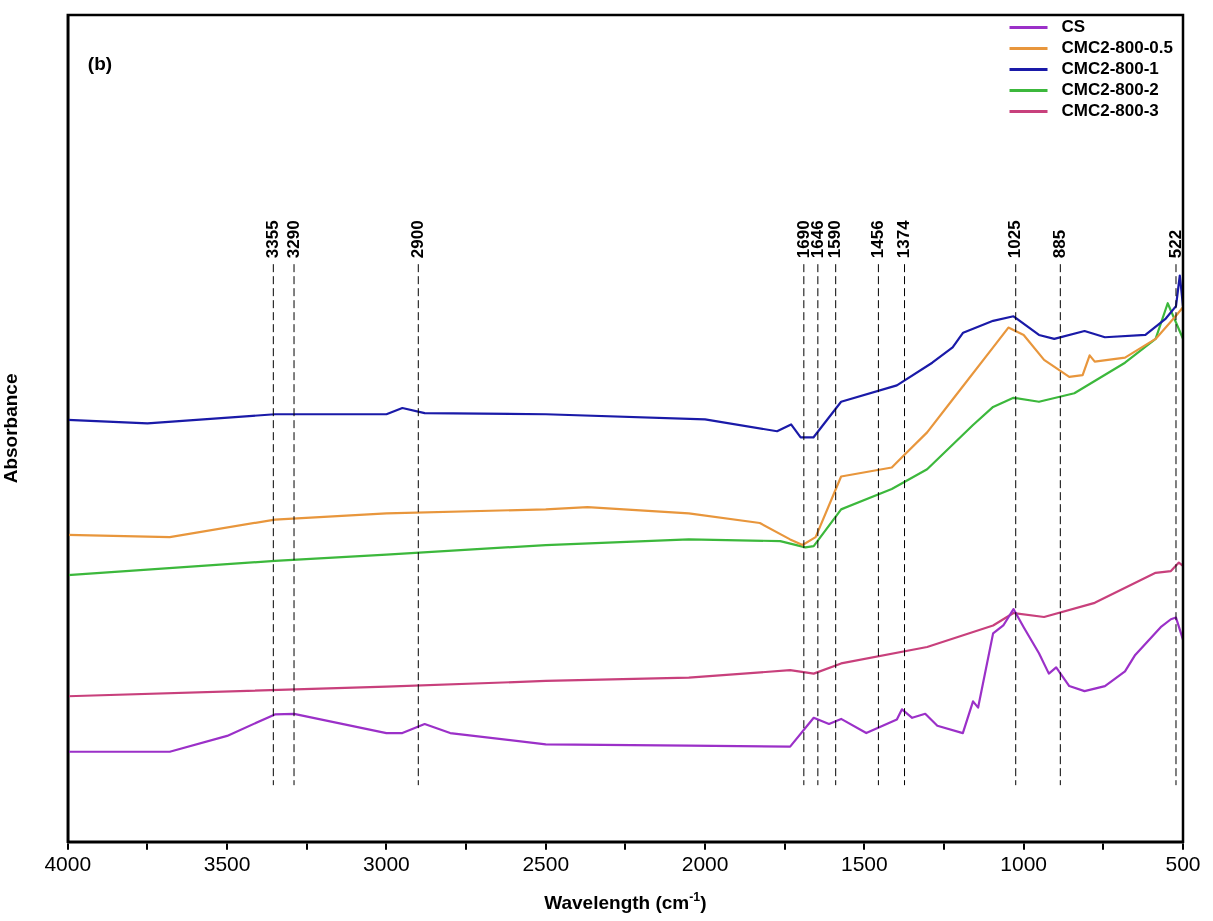 The image size is (1213, 921). What do you see at coordinates (1015, 239) in the screenshot?
I see `ref-line-label: 1025` at bounding box center [1015, 239].